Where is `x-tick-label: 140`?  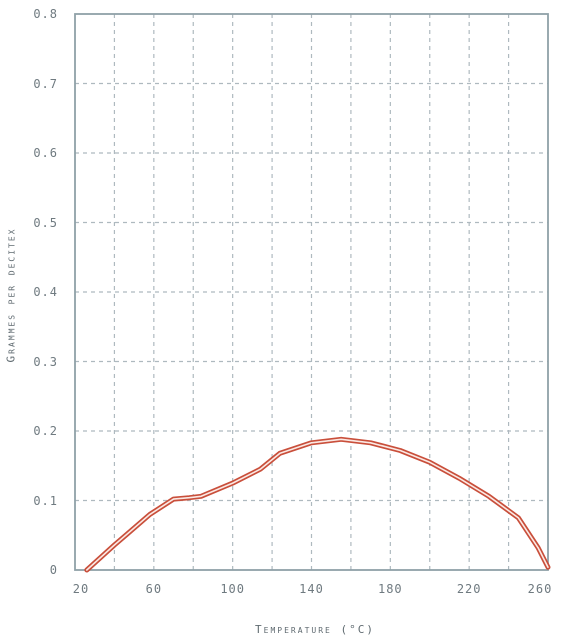
x-tick-label: 140 is located at coordinates (311, 589).